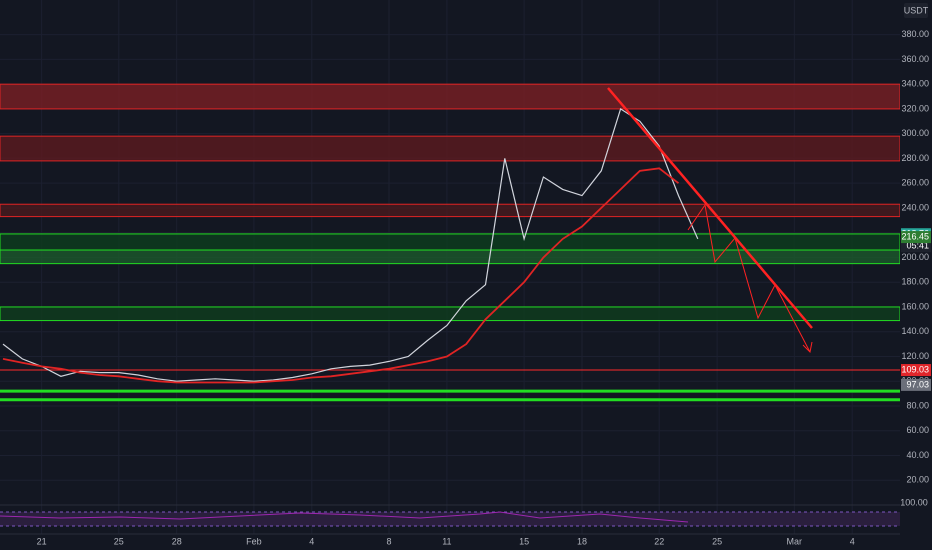  What do you see at coordinates (915, 282) in the screenshot?
I see `y-tick-label: 180.00` at bounding box center [915, 282].